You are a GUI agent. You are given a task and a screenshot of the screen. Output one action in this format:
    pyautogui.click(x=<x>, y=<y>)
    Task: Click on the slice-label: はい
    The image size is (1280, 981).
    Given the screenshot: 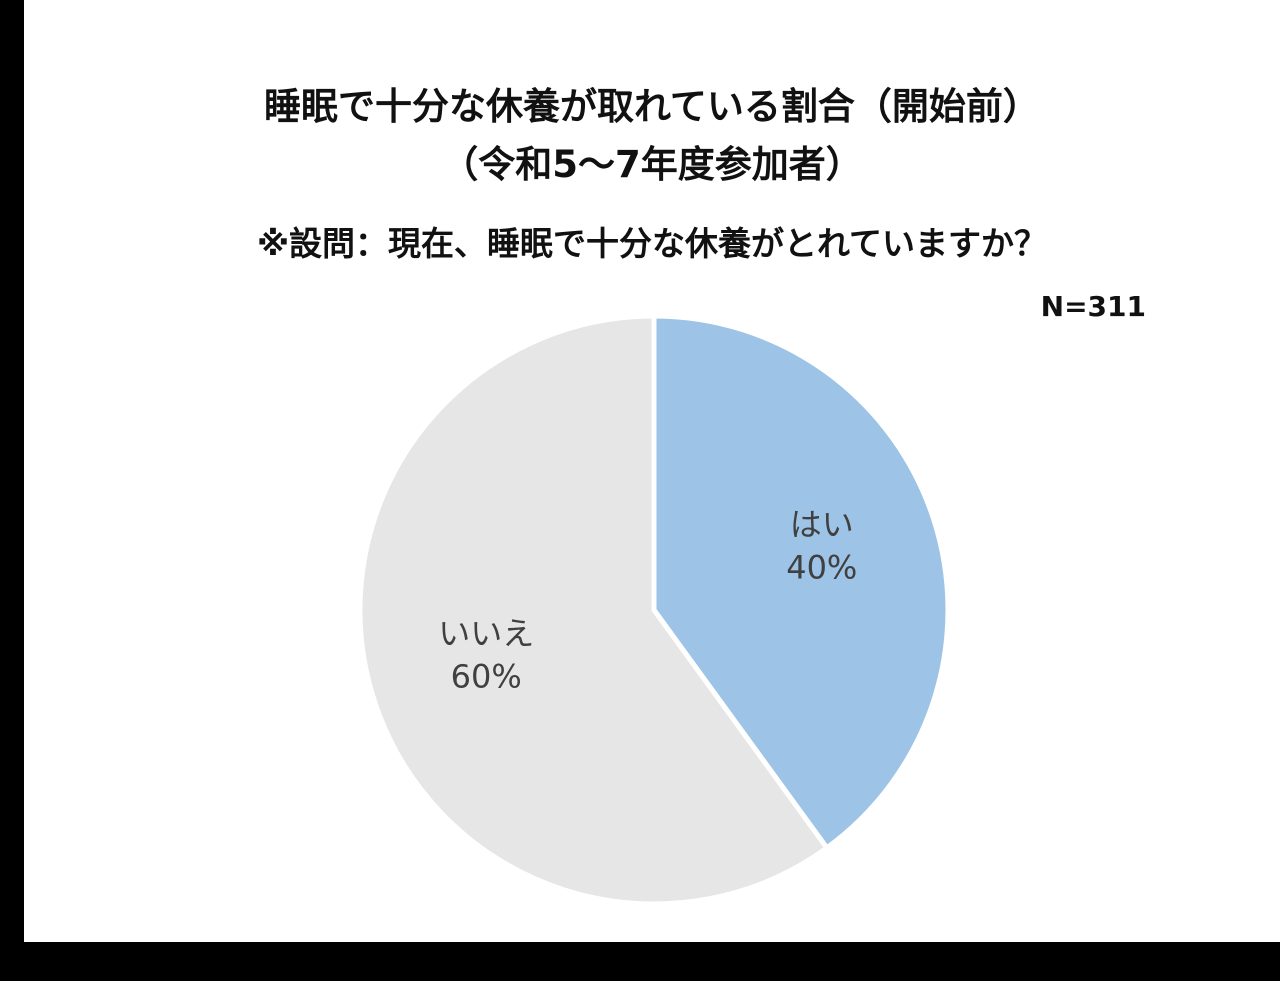 What is the action you would take?
    pyautogui.click(x=822, y=524)
    